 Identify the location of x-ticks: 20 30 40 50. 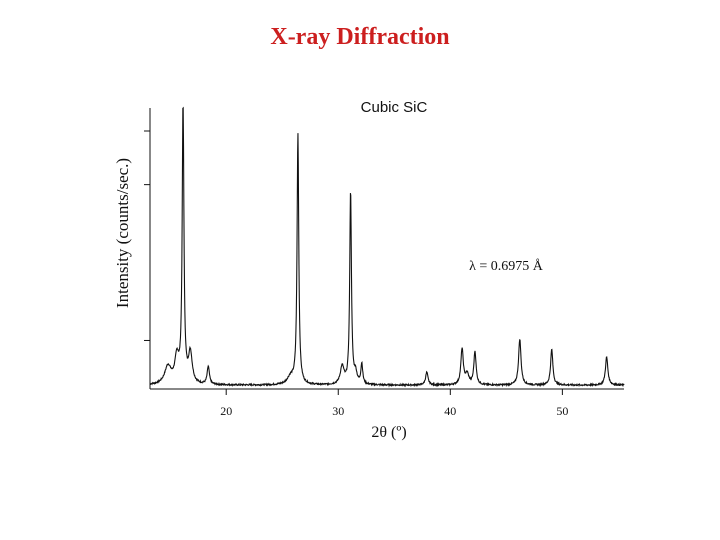
(394, 403).